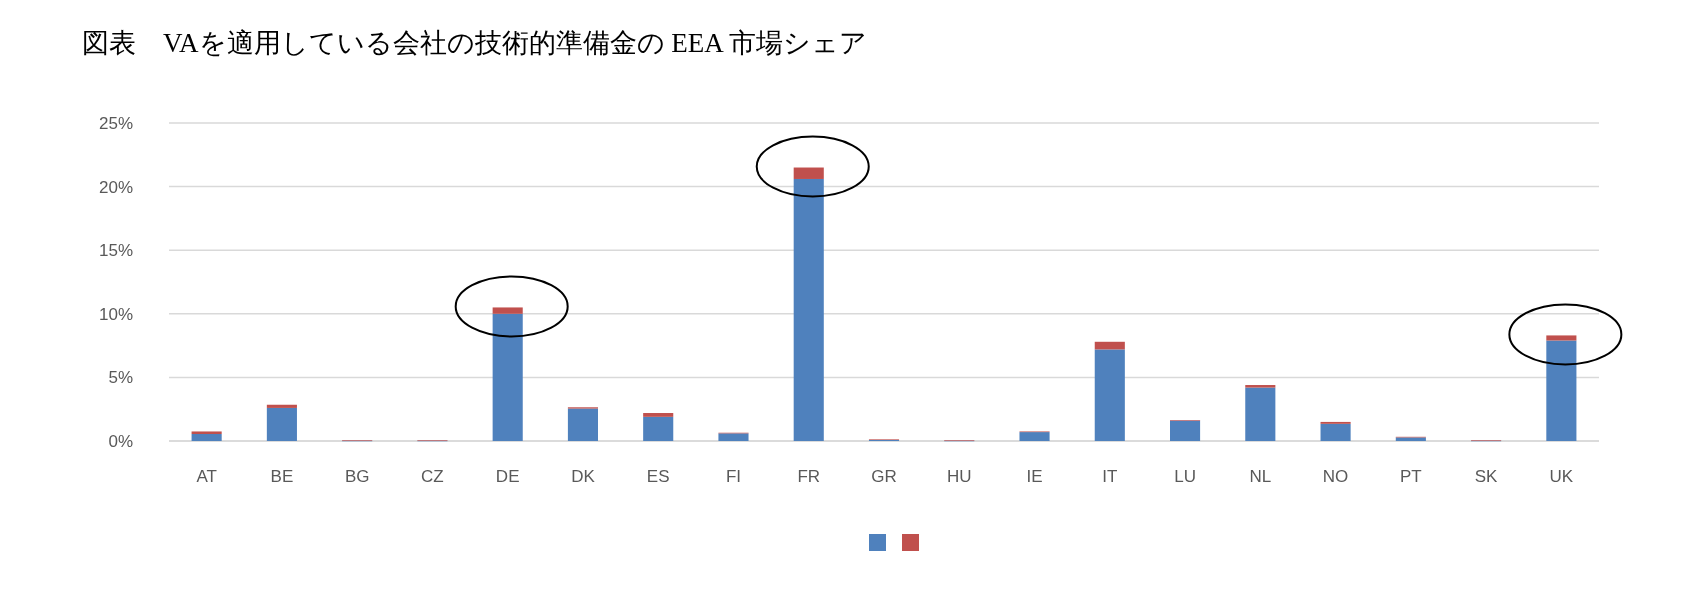 This screenshot has height=591, width=1708. What do you see at coordinates (120, 378) in the screenshot?
I see `y-tick-label: 5%` at bounding box center [120, 378].